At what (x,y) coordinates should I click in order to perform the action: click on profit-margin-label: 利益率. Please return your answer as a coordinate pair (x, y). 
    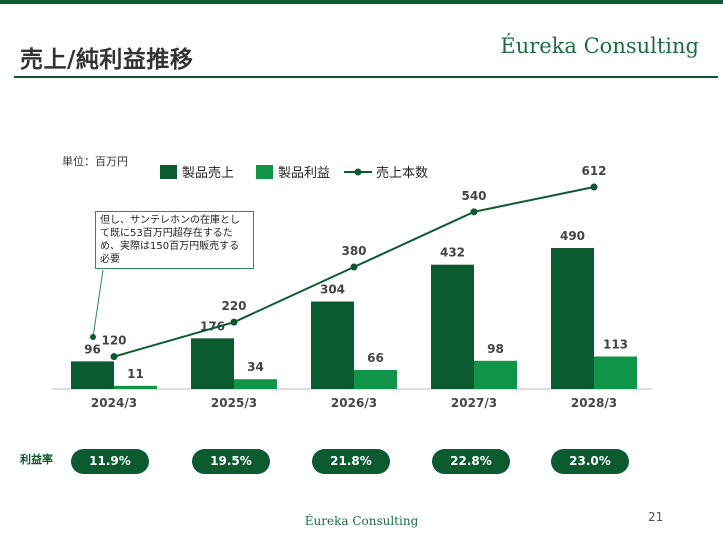
    Looking at the image, I should click on (36, 459).